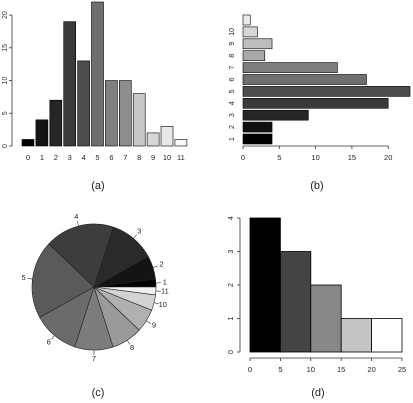 The image size is (413, 403). I want to click on panel-label-c: (c), so click(98, 393).